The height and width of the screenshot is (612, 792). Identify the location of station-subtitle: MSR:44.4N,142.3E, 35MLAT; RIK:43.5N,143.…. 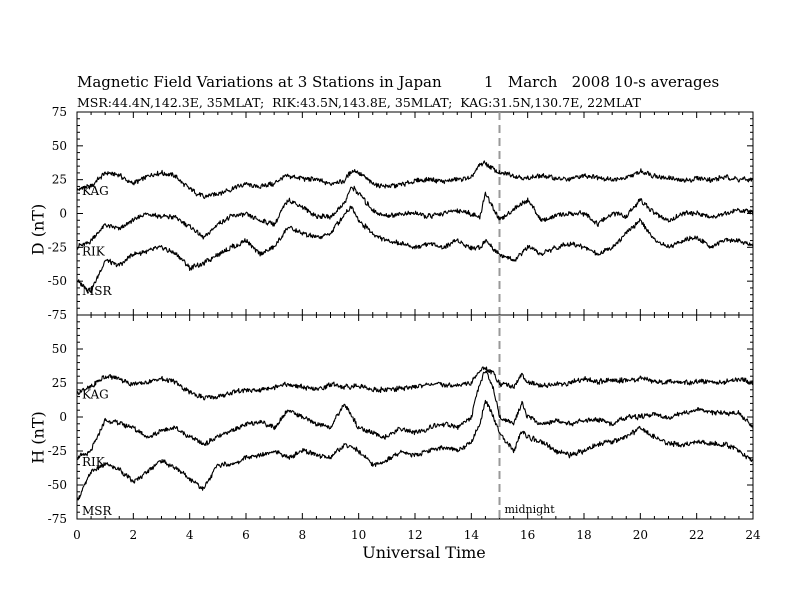
(359, 102).